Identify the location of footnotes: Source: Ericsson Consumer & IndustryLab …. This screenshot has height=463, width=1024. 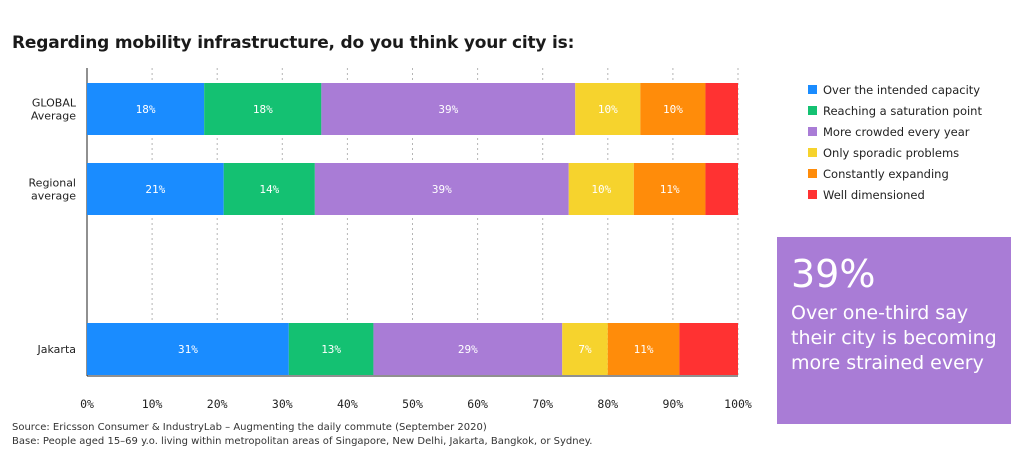
(302, 435).